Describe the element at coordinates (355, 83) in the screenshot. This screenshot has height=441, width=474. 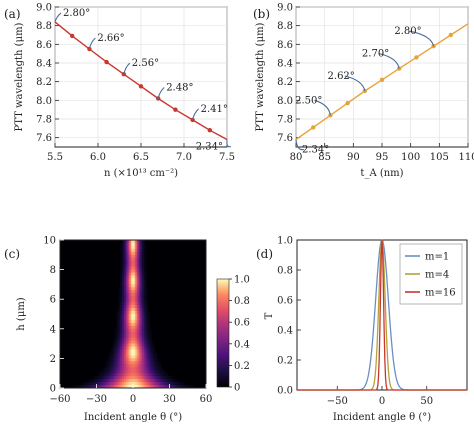
I see `annotation-arrow` at that location.